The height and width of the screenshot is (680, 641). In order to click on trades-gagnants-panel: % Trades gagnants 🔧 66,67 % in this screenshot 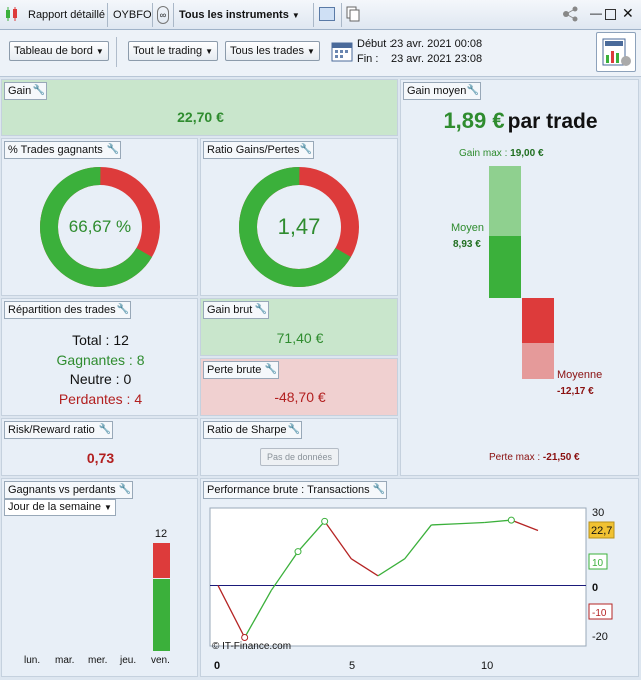, I will do `click(99, 217)`.